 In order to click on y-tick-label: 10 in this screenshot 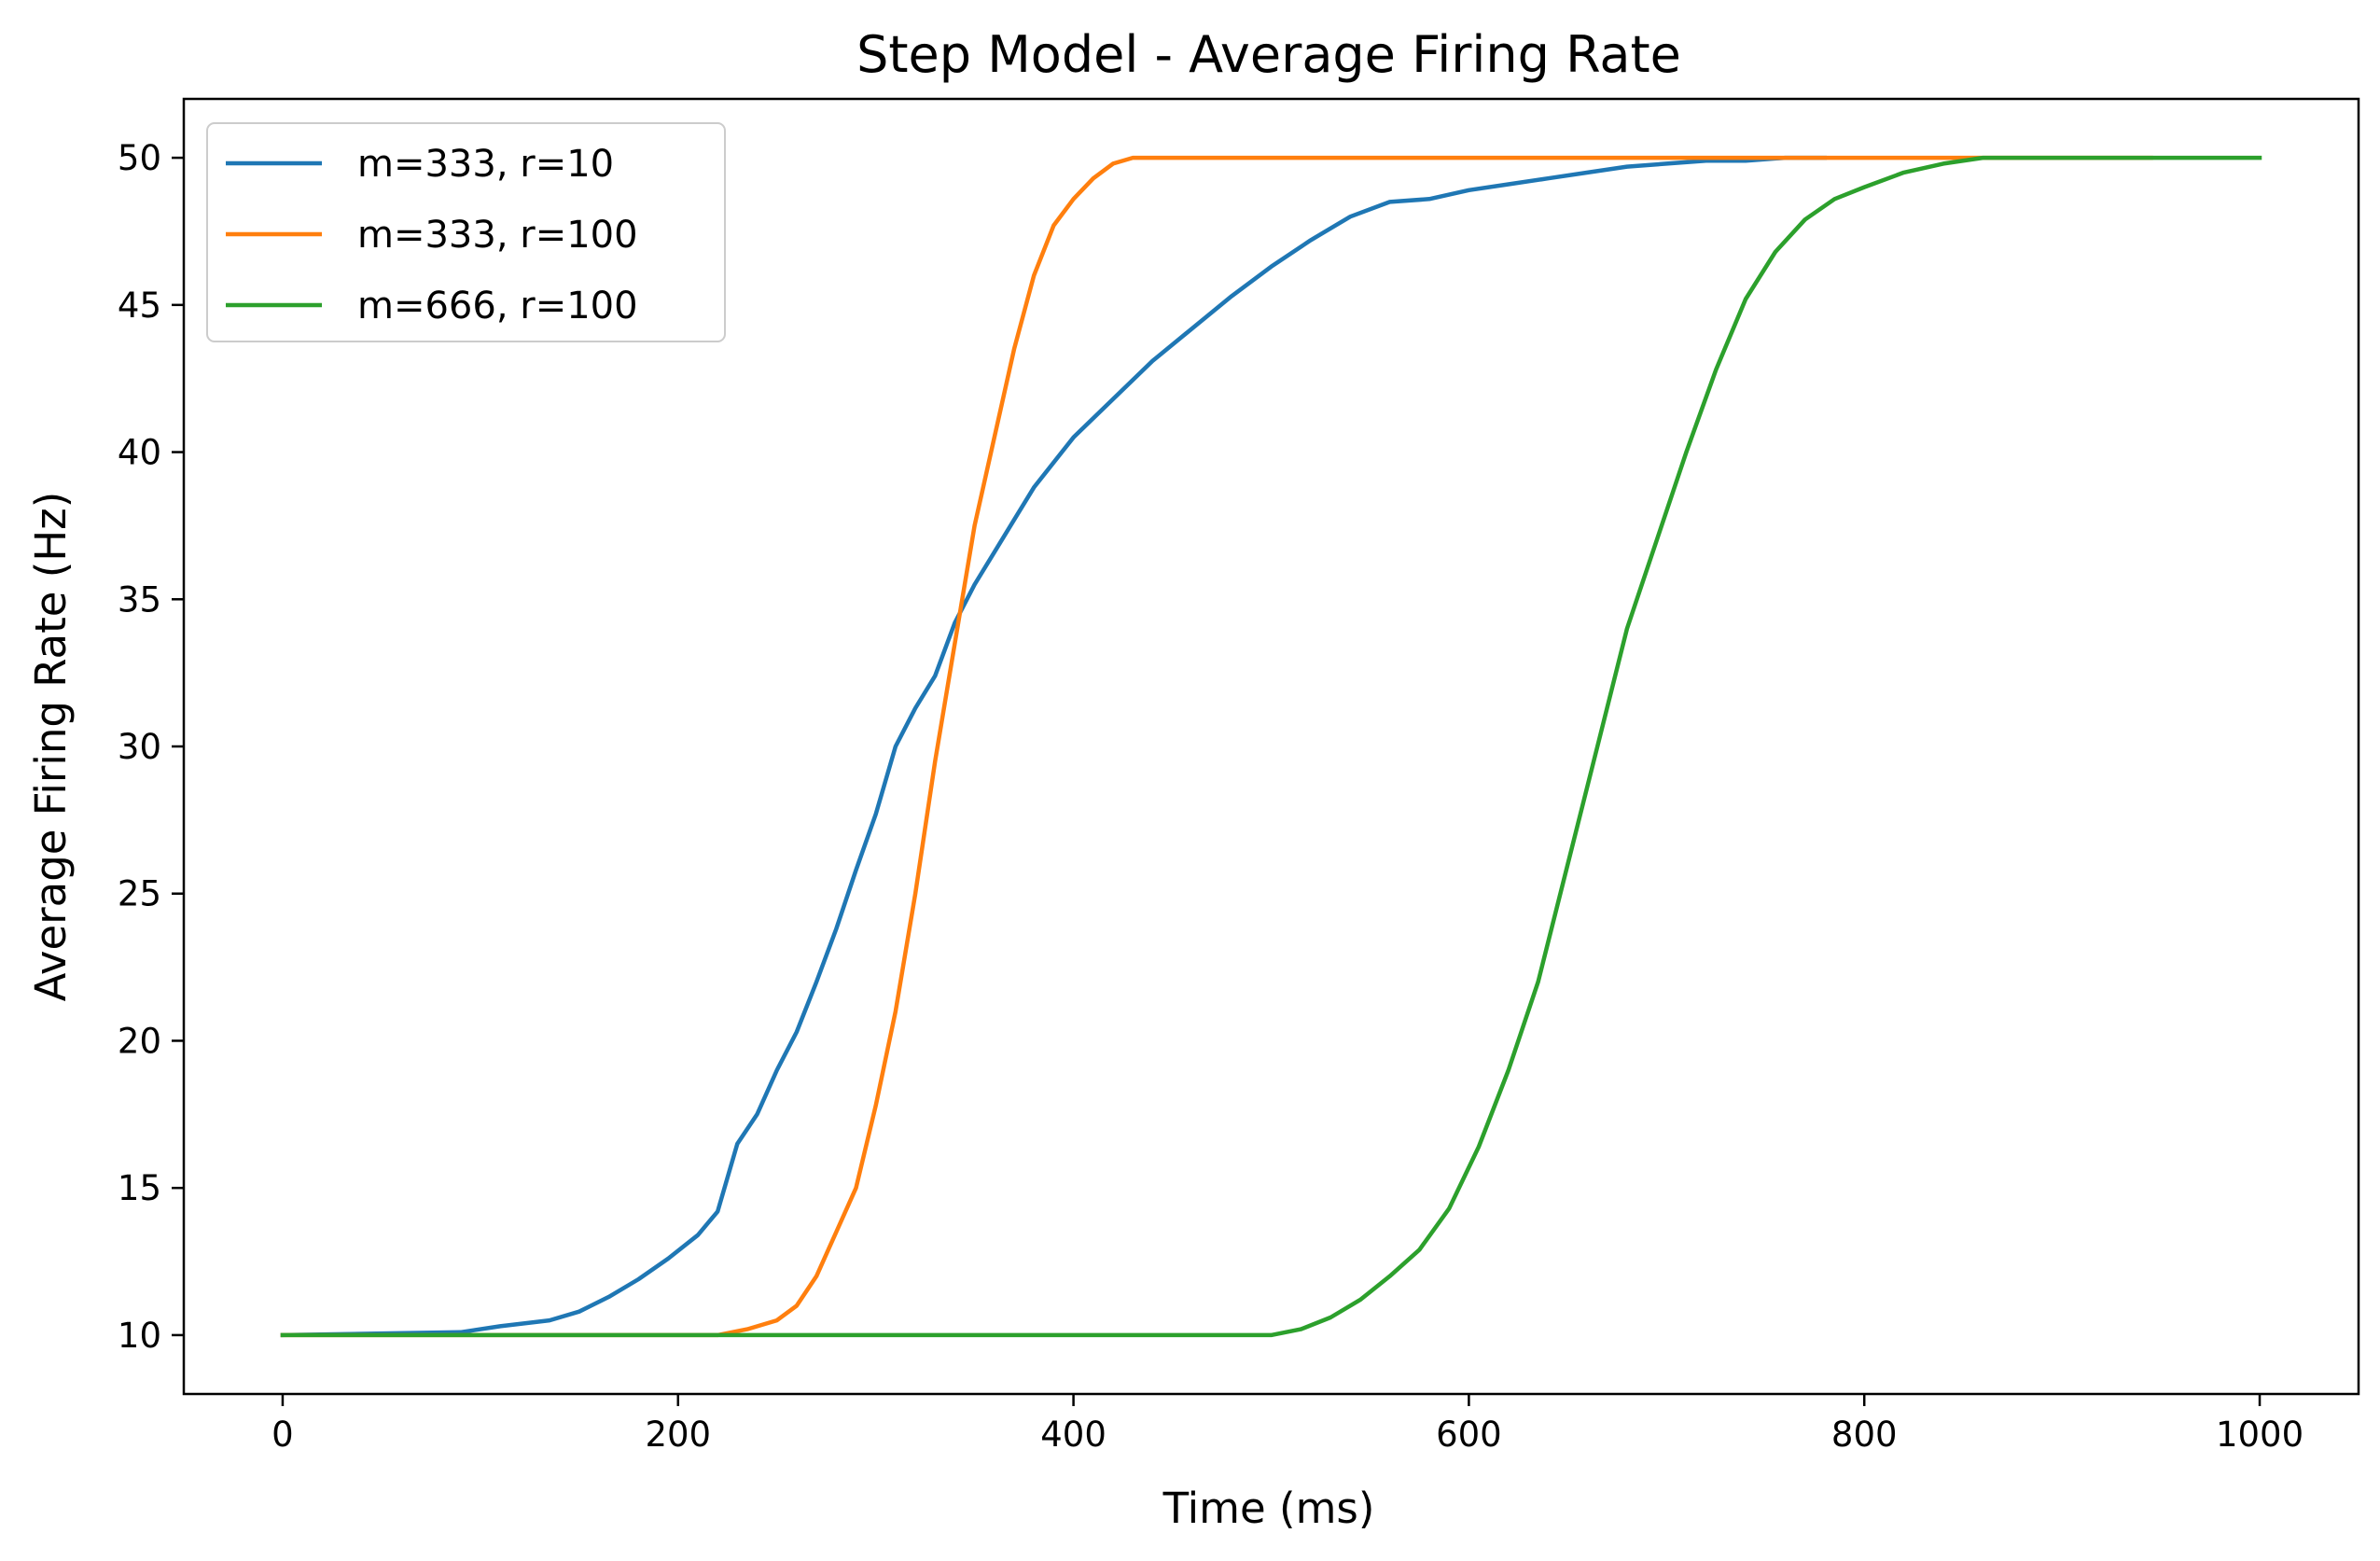, I will do `click(139, 1336)`.